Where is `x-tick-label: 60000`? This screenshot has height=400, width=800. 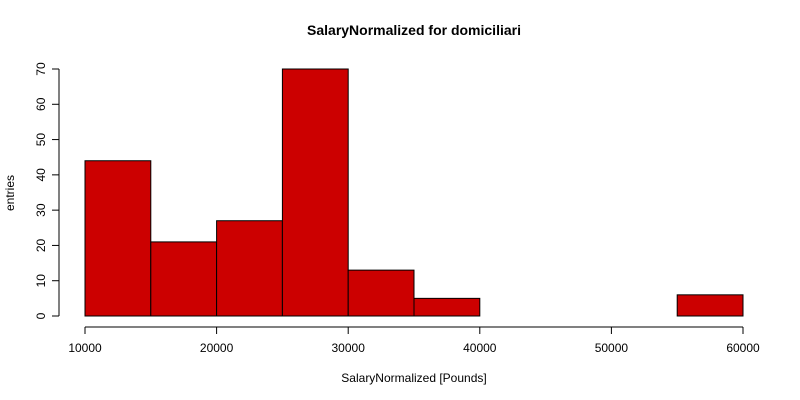 x-tick-label: 60000 is located at coordinates (743, 348).